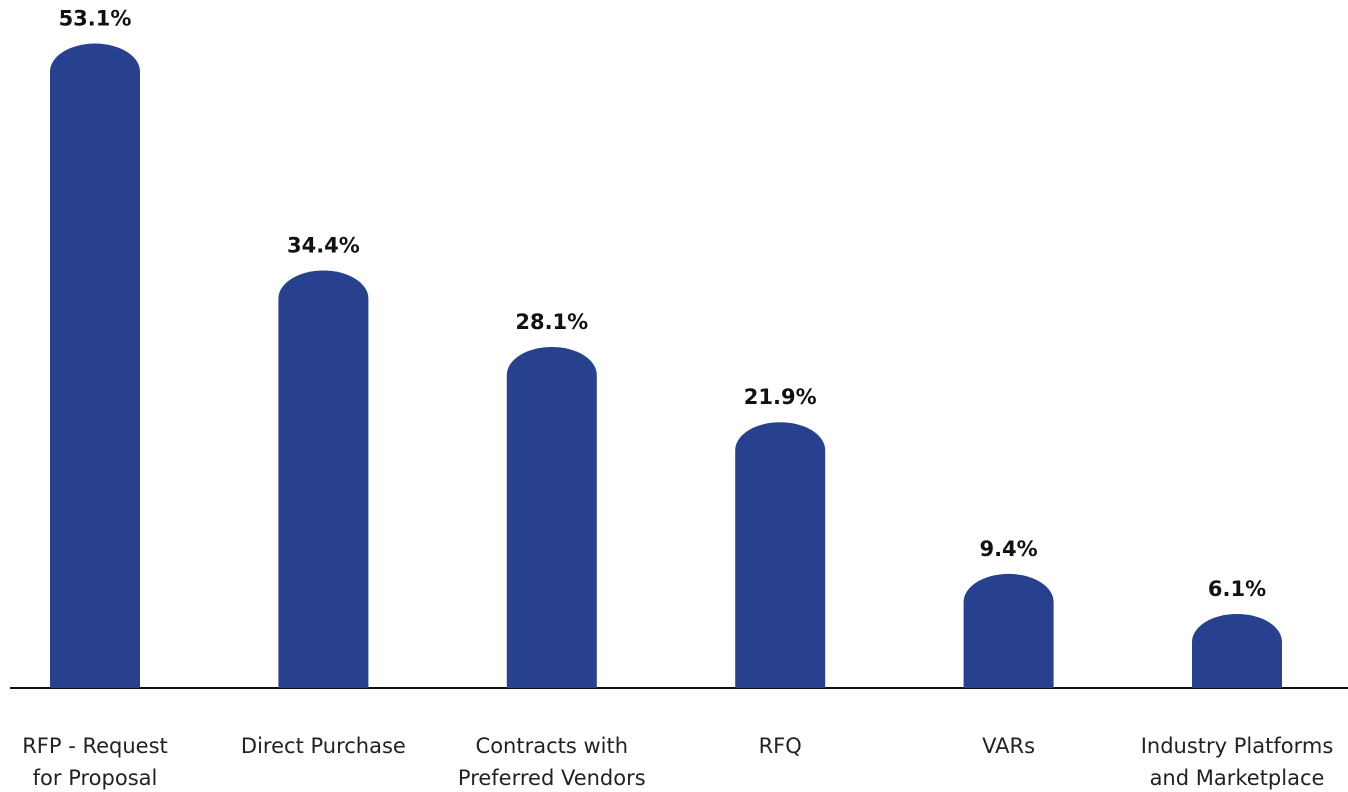  What do you see at coordinates (1237, 762) in the screenshot?
I see `x-tick-label: Industry Platforms and Marketplace` at bounding box center [1237, 762].